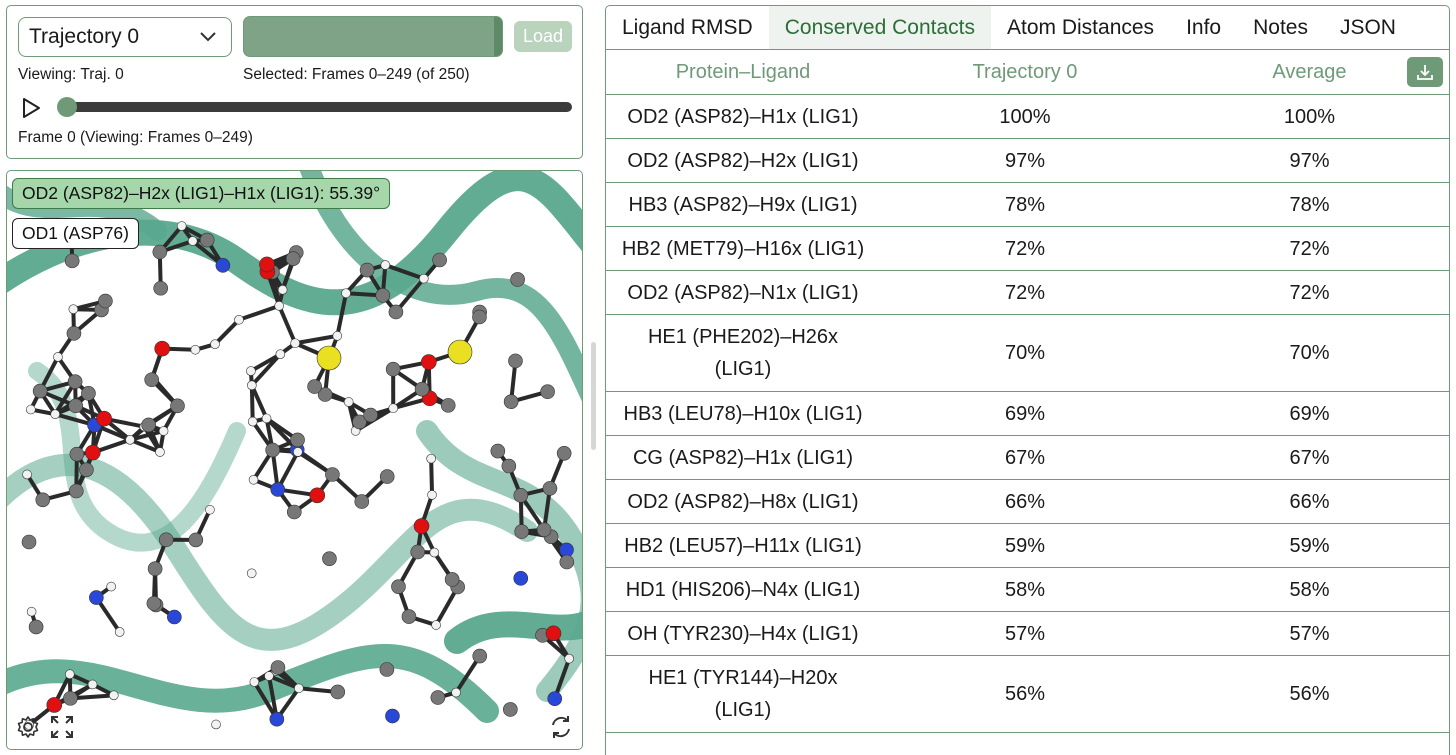  I want to click on frame-range-selector, so click(373, 36).